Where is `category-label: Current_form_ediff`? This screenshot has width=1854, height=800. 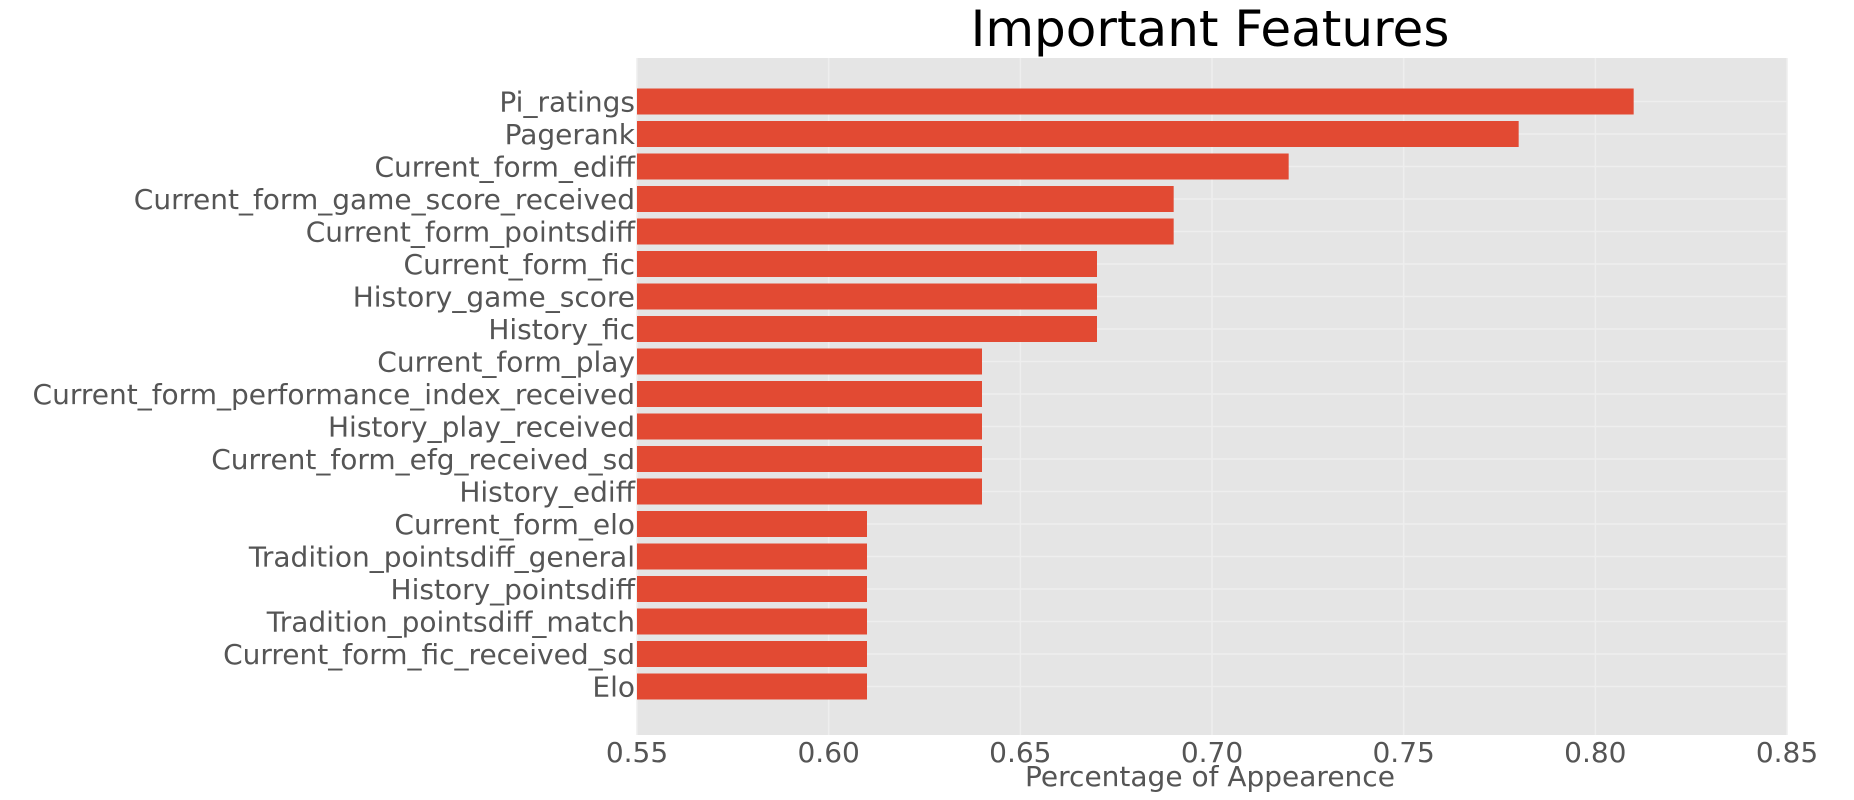 category-label: Current_form_ediff is located at coordinates (504, 167).